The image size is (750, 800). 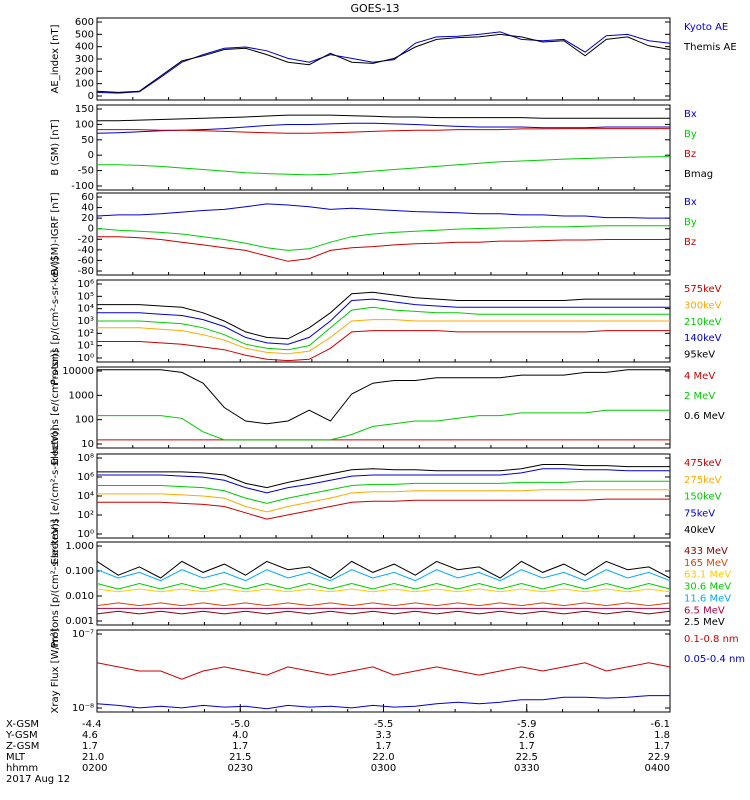 What do you see at coordinates (240, 735) in the screenshot?
I see `x-tick-label: 4.0` at bounding box center [240, 735].